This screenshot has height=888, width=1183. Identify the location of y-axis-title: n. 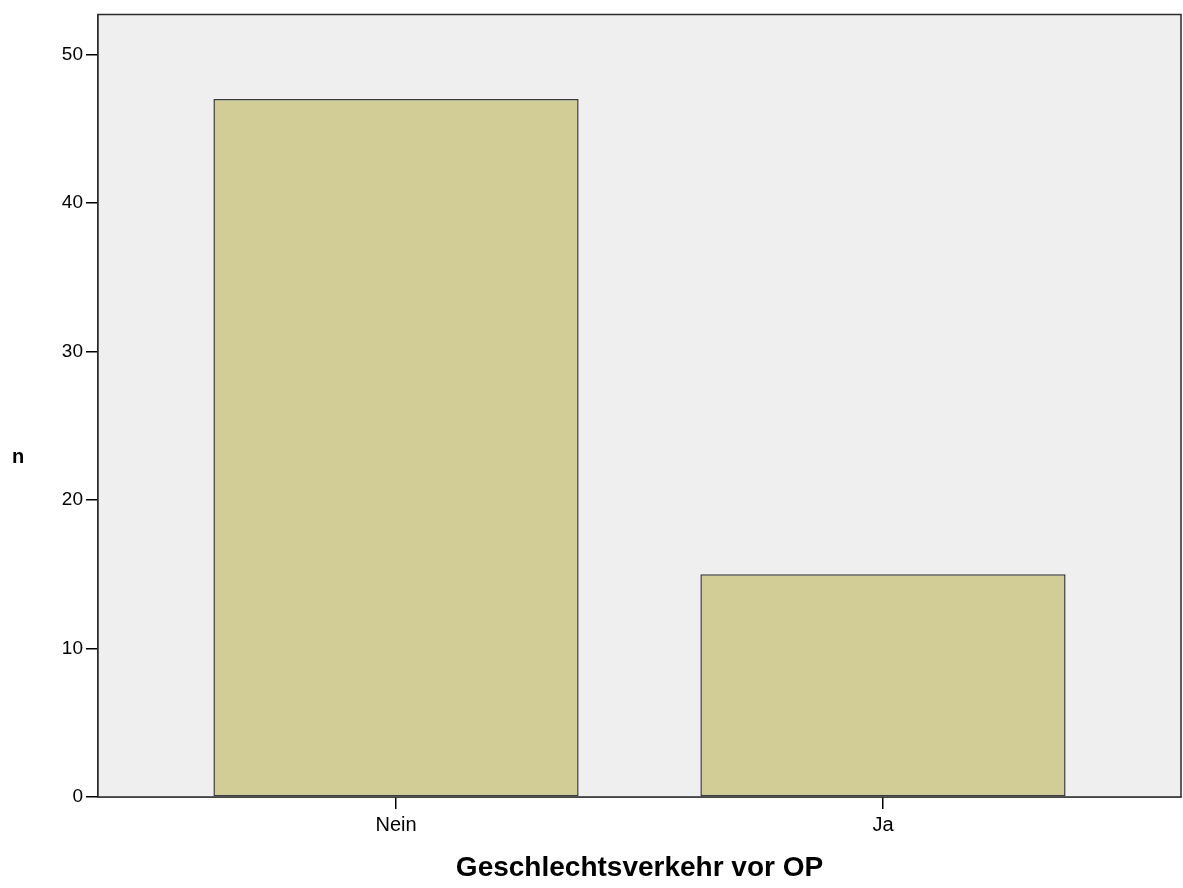
(18, 455).